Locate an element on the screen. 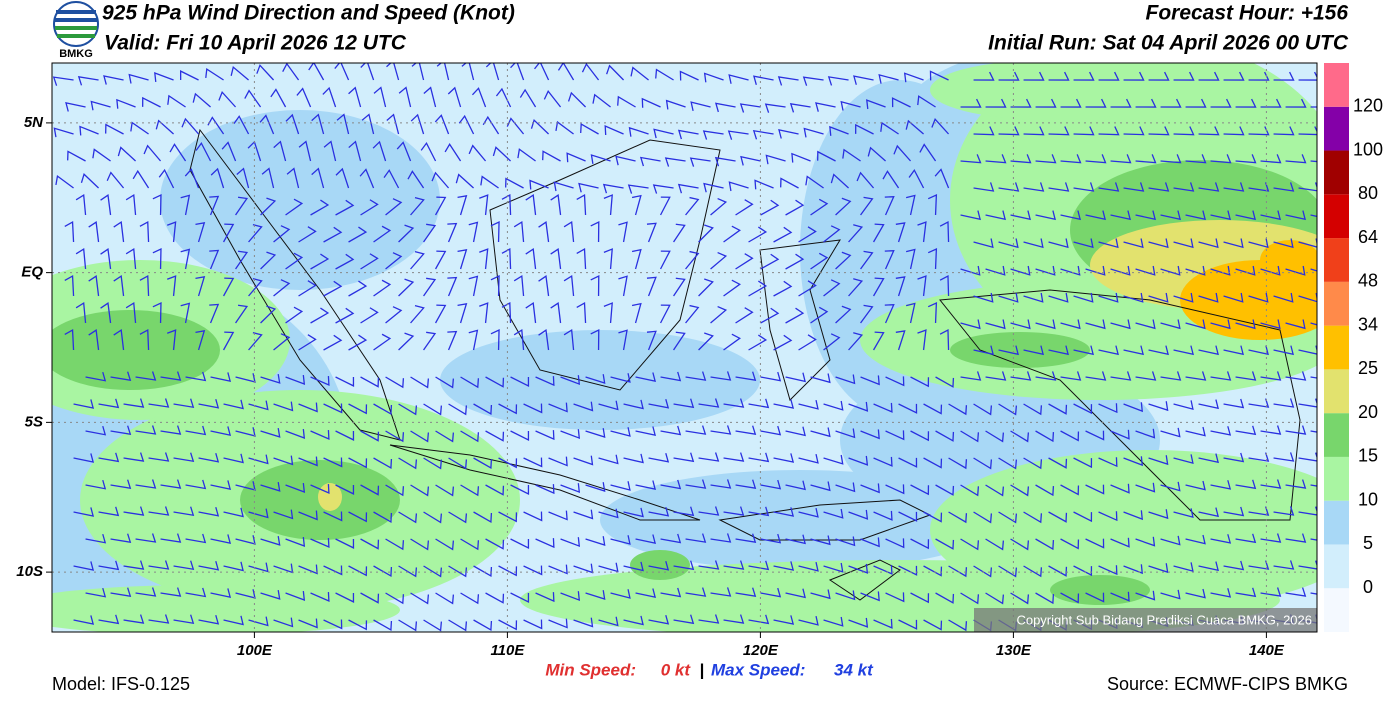 The image size is (1400, 709). colorbar-label: 120 is located at coordinates (1368, 106).